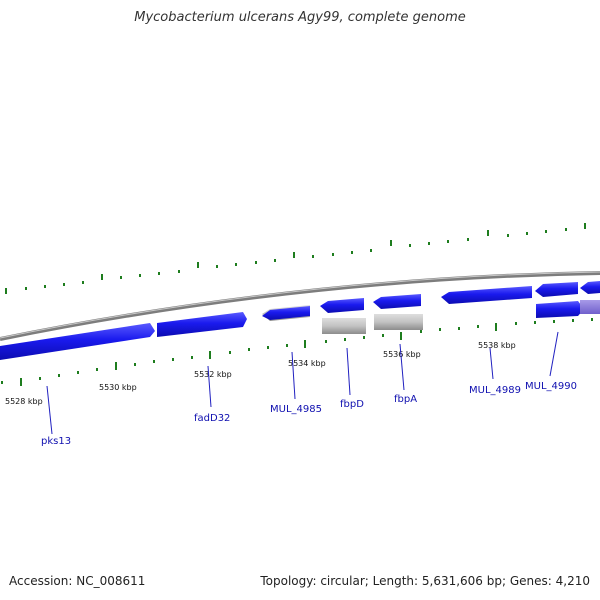 Image resolution: width=600 pixels, height=600 pixels. Describe the element at coordinates (352, 404) in the screenshot. I see `gene-label-fbpD: fbpD` at that location.